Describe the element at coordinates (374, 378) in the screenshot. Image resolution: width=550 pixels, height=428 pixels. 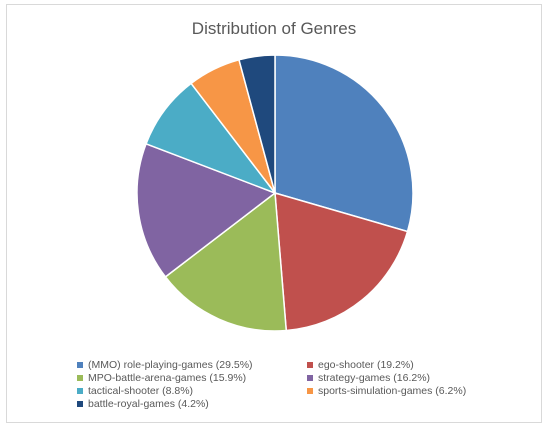
I see `legend-label: strategy-games (16.2%)` at that location.